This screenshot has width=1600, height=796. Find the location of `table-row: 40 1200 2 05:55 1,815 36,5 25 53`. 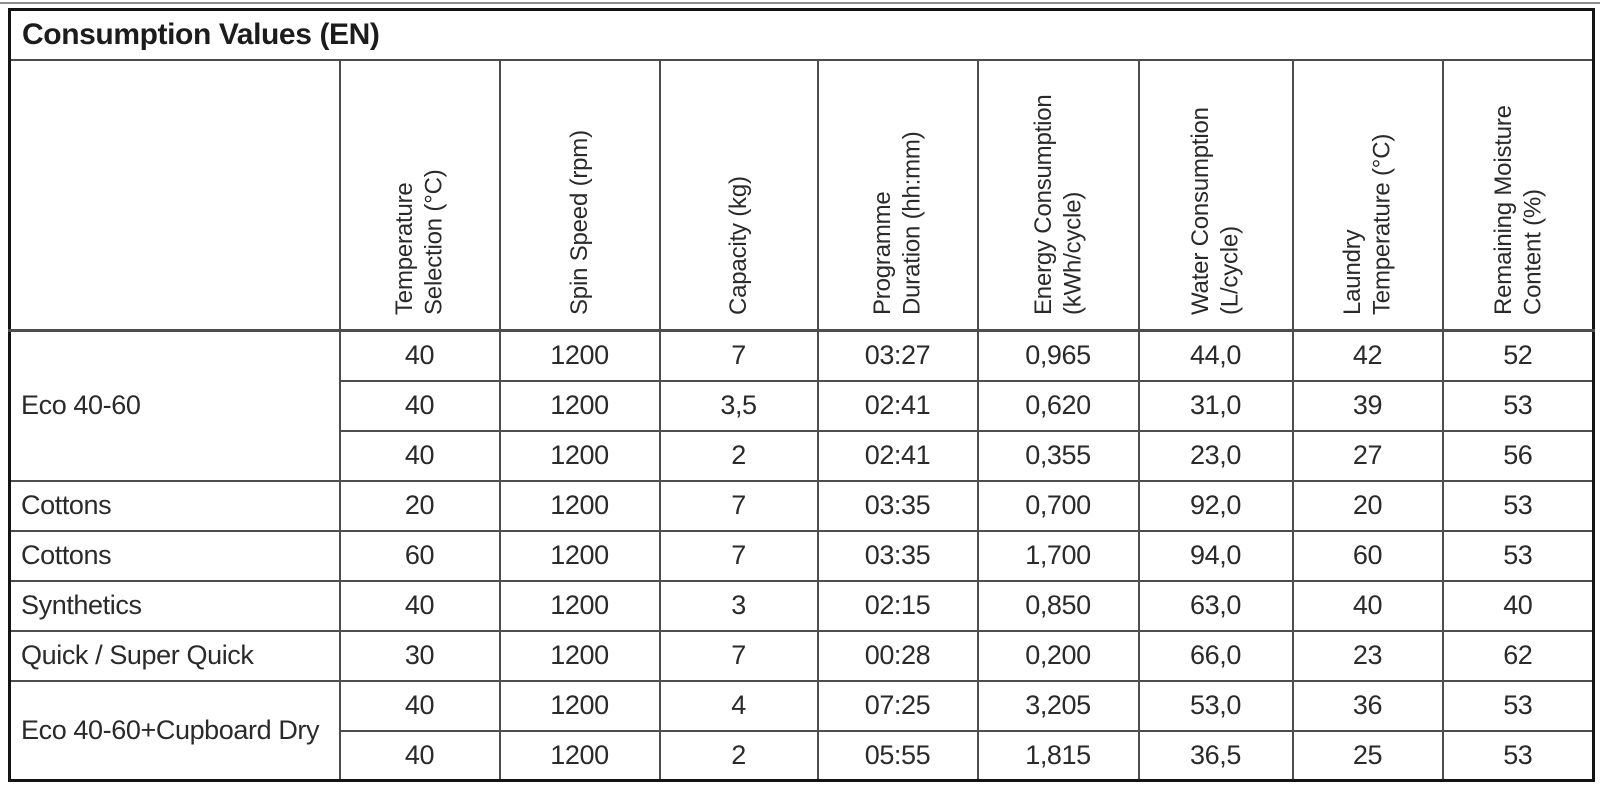

table-row: 40 1200 2 05:55 1,815 36,5 25 53 is located at coordinates (802, 755).